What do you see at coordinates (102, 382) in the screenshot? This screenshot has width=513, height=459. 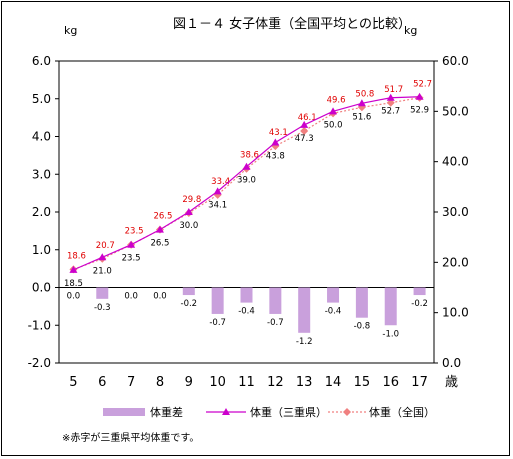 I see `x-axis-tick-label: 6` at bounding box center [102, 382].